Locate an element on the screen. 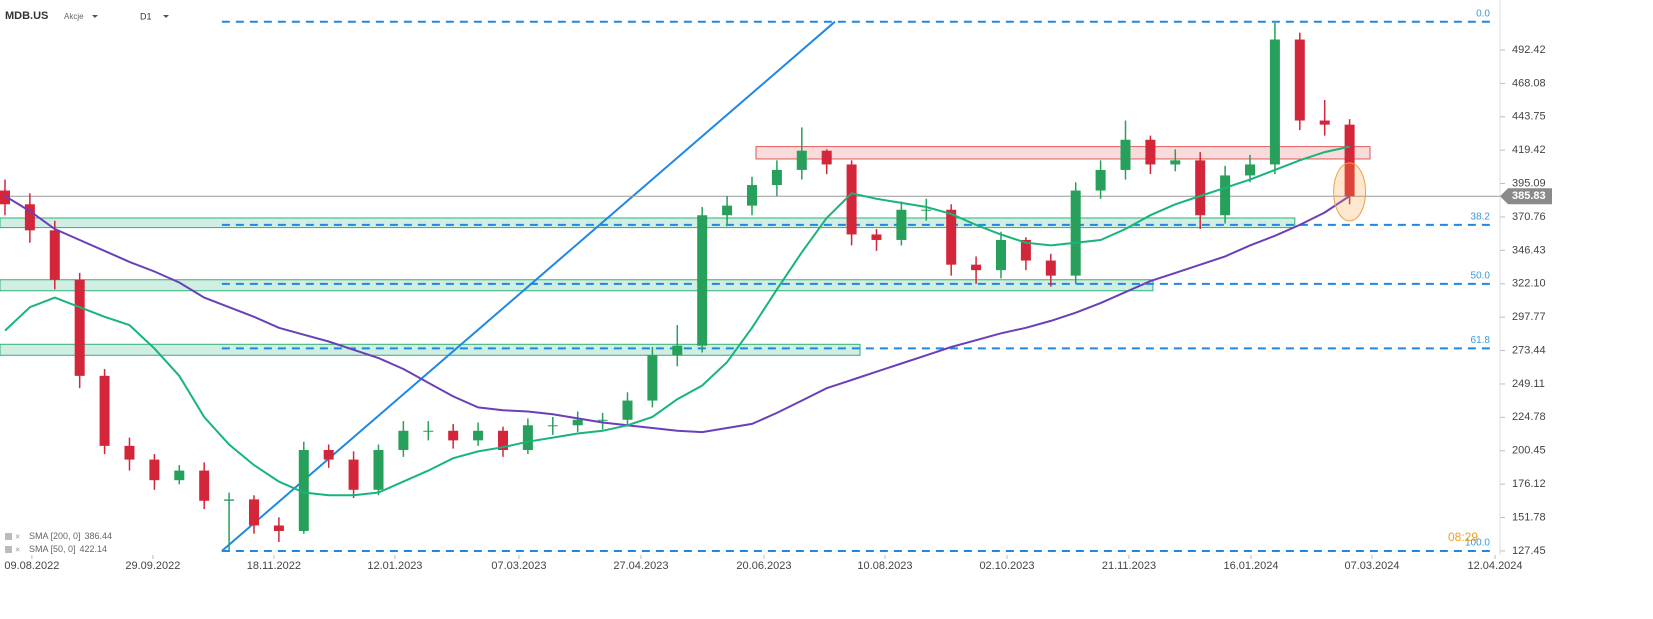 The height and width of the screenshot is (619, 1653). fib-label: 100.0 is located at coordinates (1477, 543).